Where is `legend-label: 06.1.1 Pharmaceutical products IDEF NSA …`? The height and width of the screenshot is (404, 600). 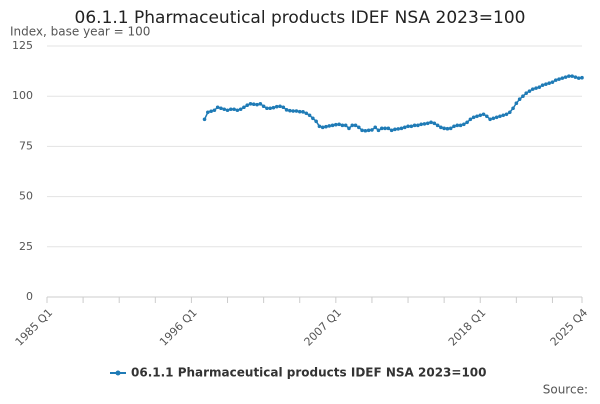
legend-label: 06.1.1 Pharmaceutical products IDEF NSA … is located at coordinates (309, 373).